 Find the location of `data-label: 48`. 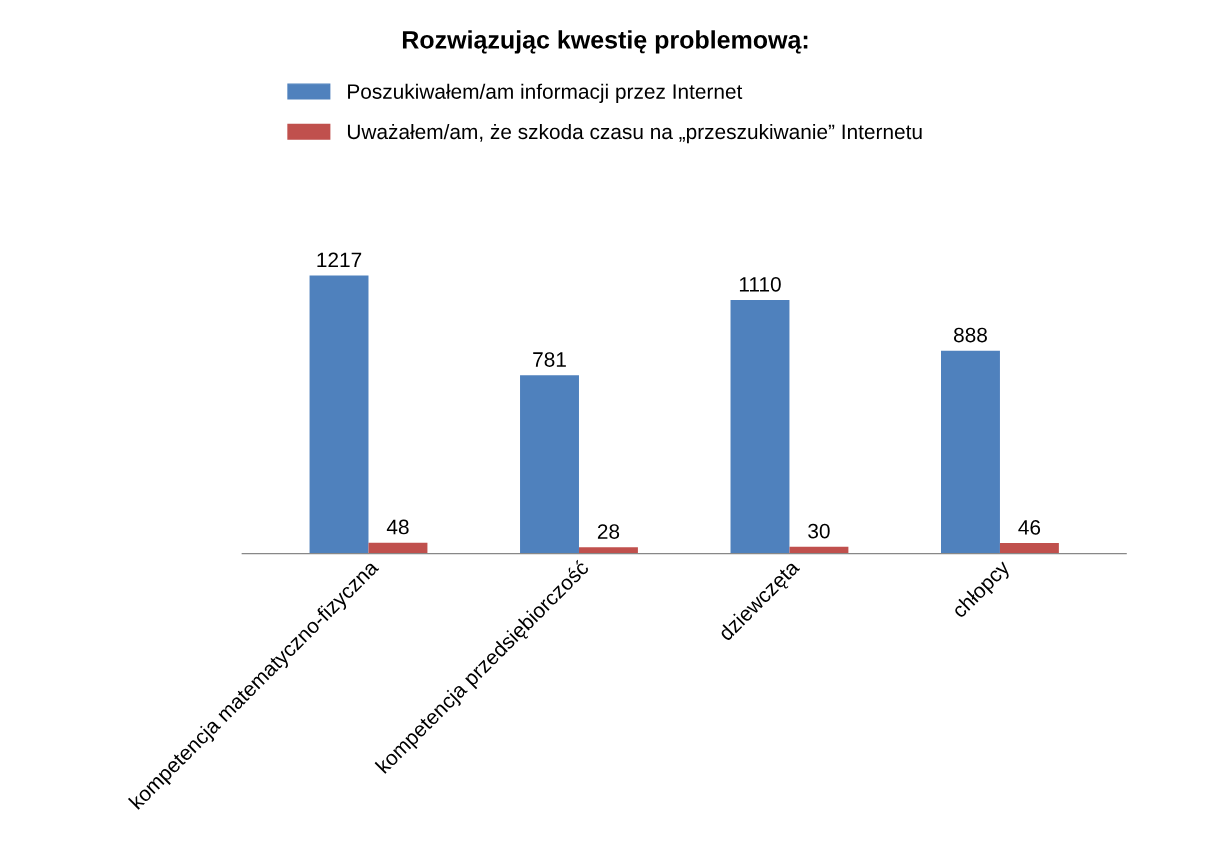

data-label: 48 is located at coordinates (397, 527).